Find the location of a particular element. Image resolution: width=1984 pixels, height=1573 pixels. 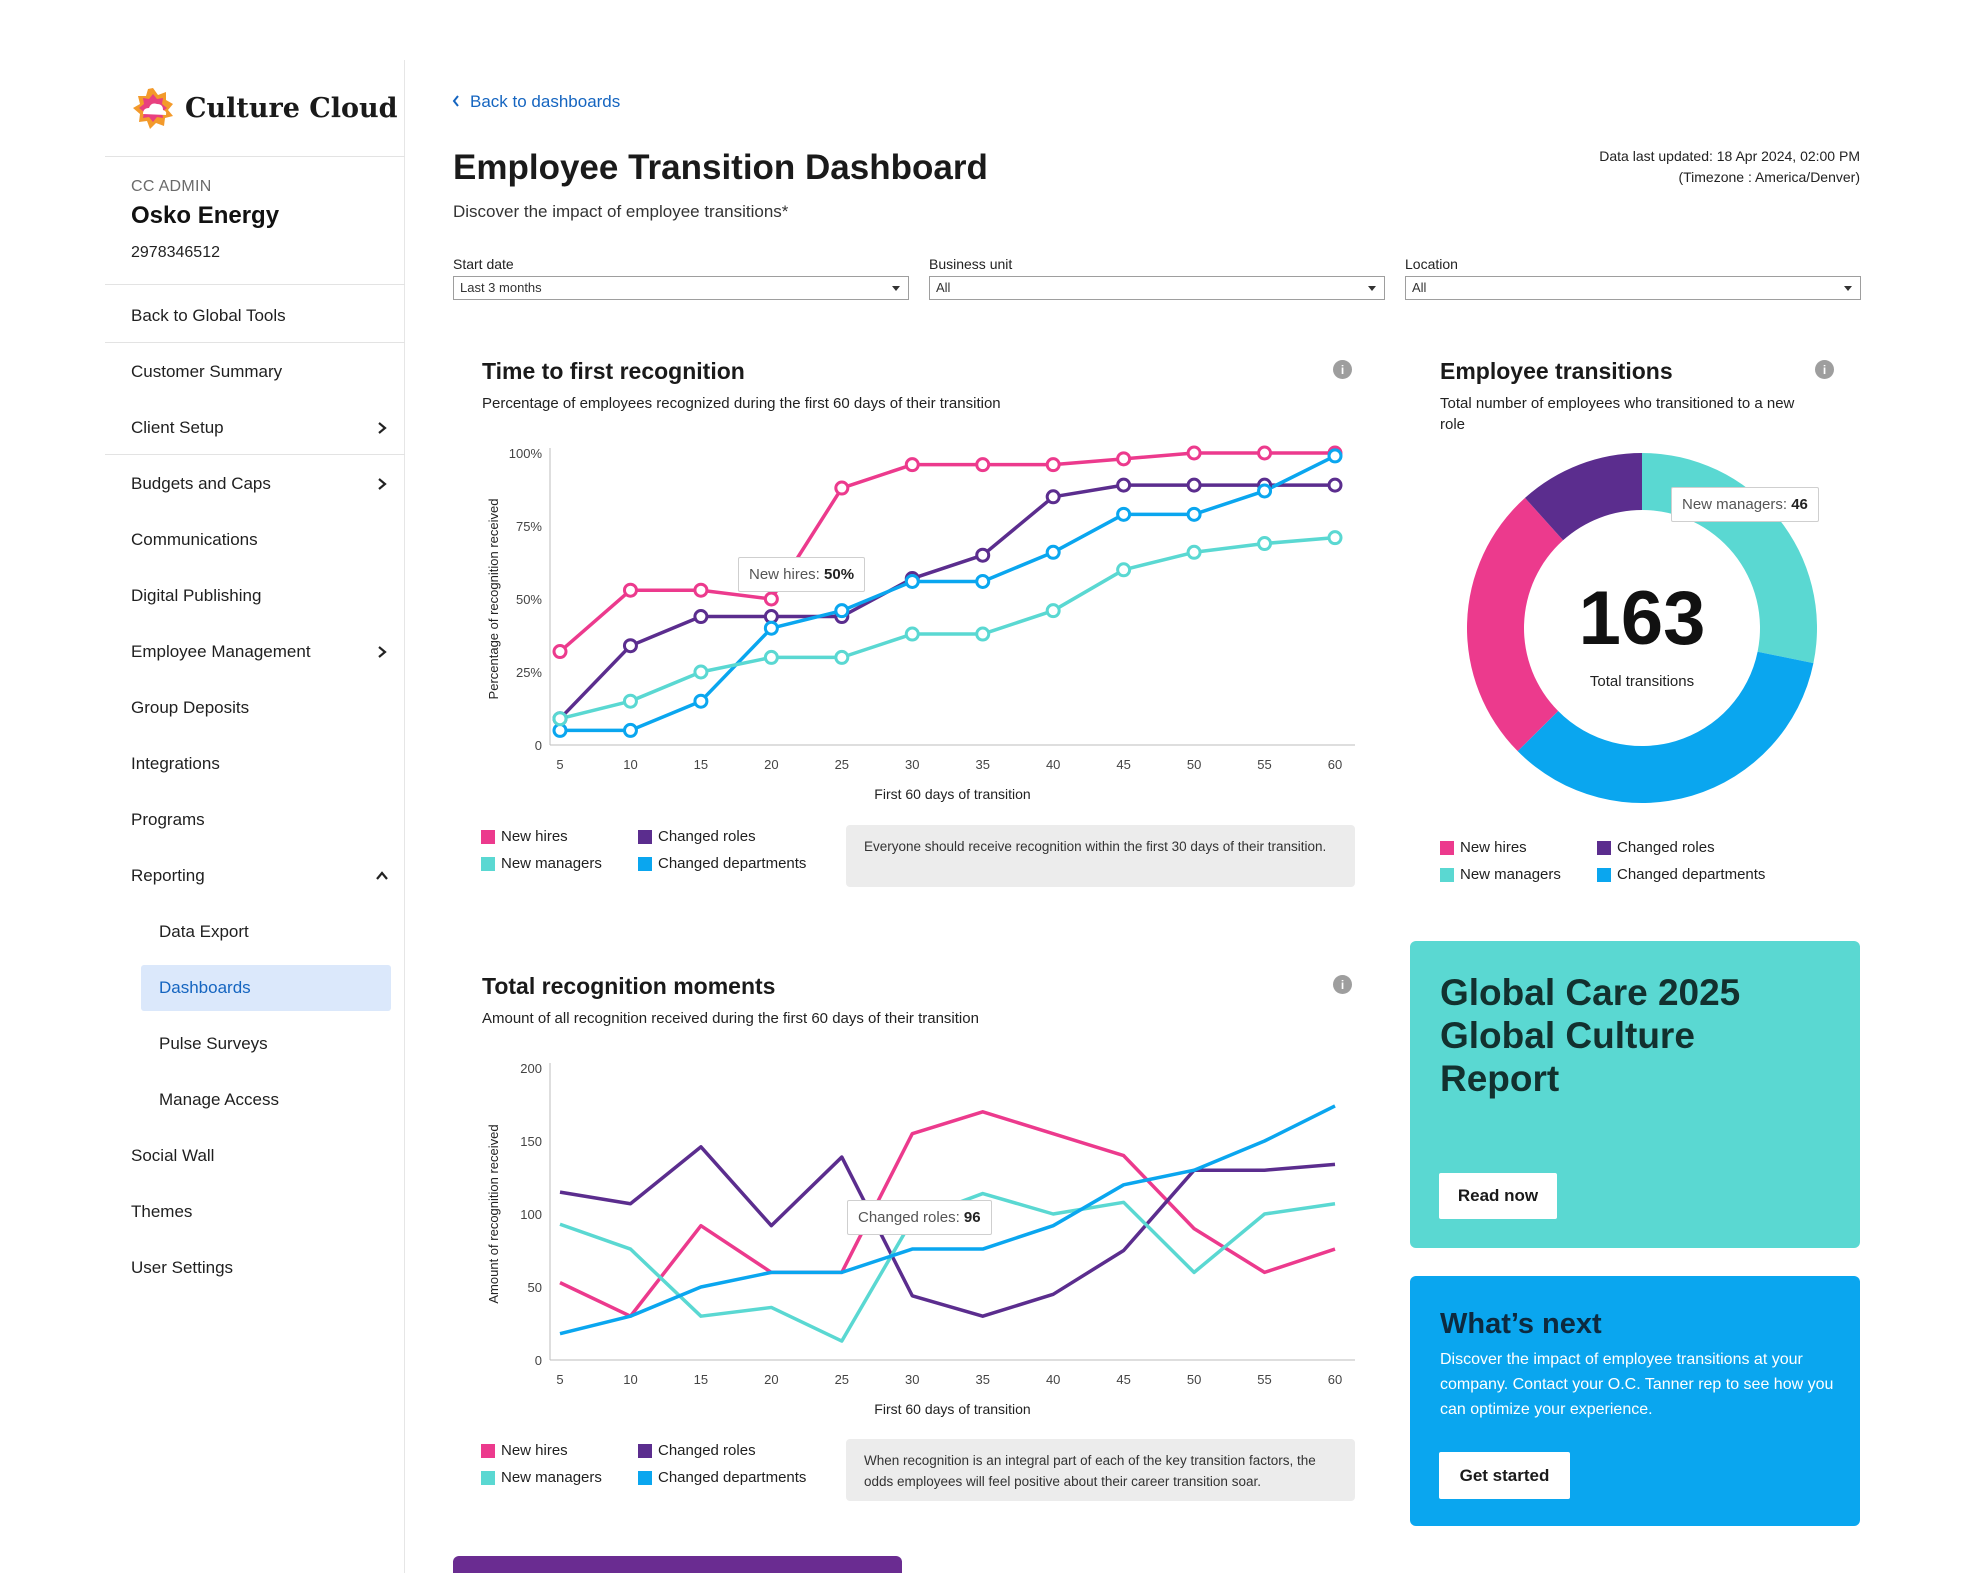

x-tick-label: 55 is located at coordinates (1264, 1379).